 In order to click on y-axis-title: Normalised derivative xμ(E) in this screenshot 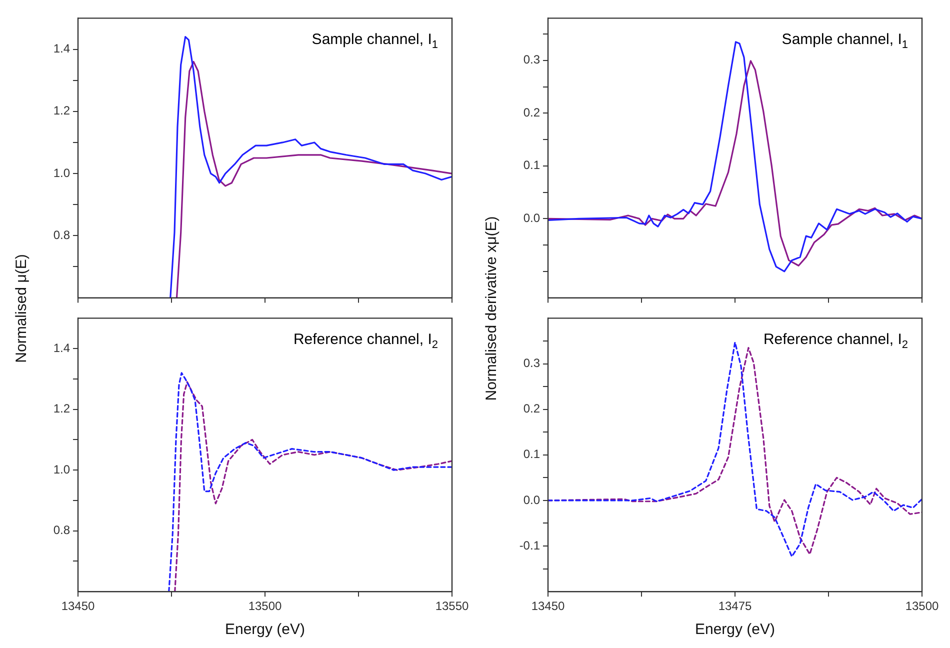, I will do `click(491, 308)`.